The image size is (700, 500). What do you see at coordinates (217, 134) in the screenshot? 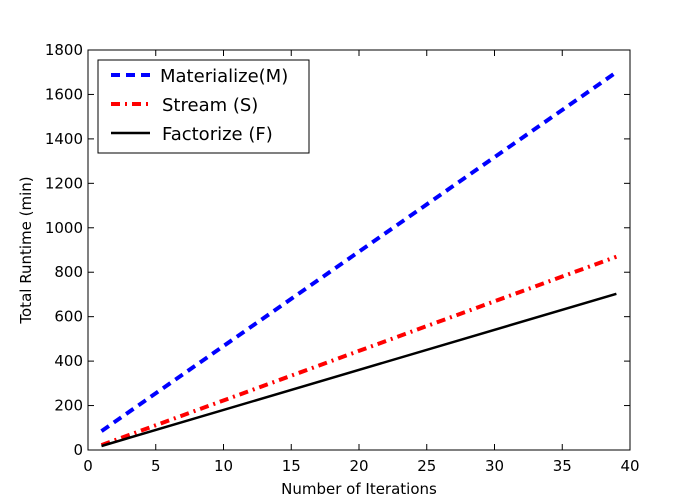
I see `legend-label-factorize: Factorize (F)` at bounding box center [217, 134].